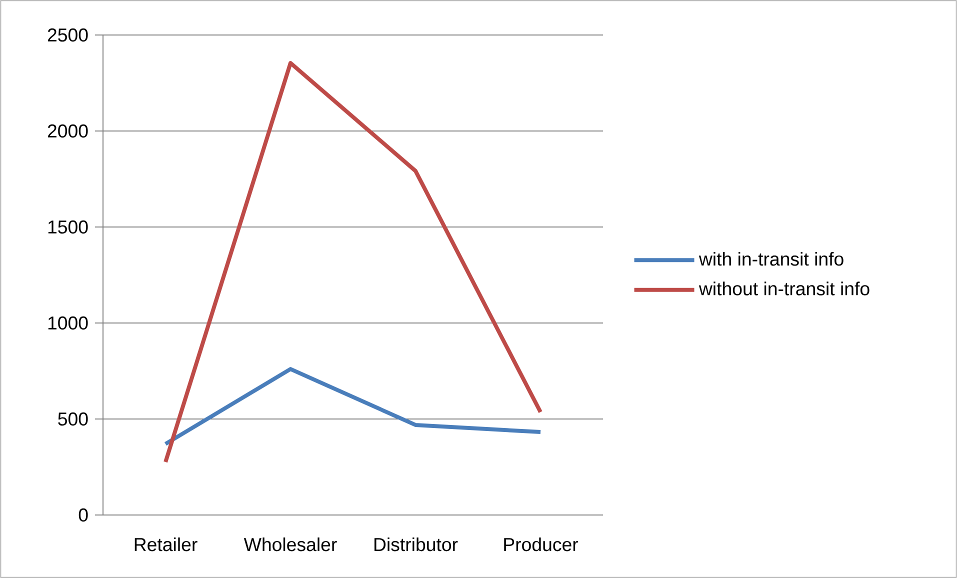  What do you see at coordinates (416, 544) in the screenshot?
I see `x-tick-label: Distributor` at bounding box center [416, 544].